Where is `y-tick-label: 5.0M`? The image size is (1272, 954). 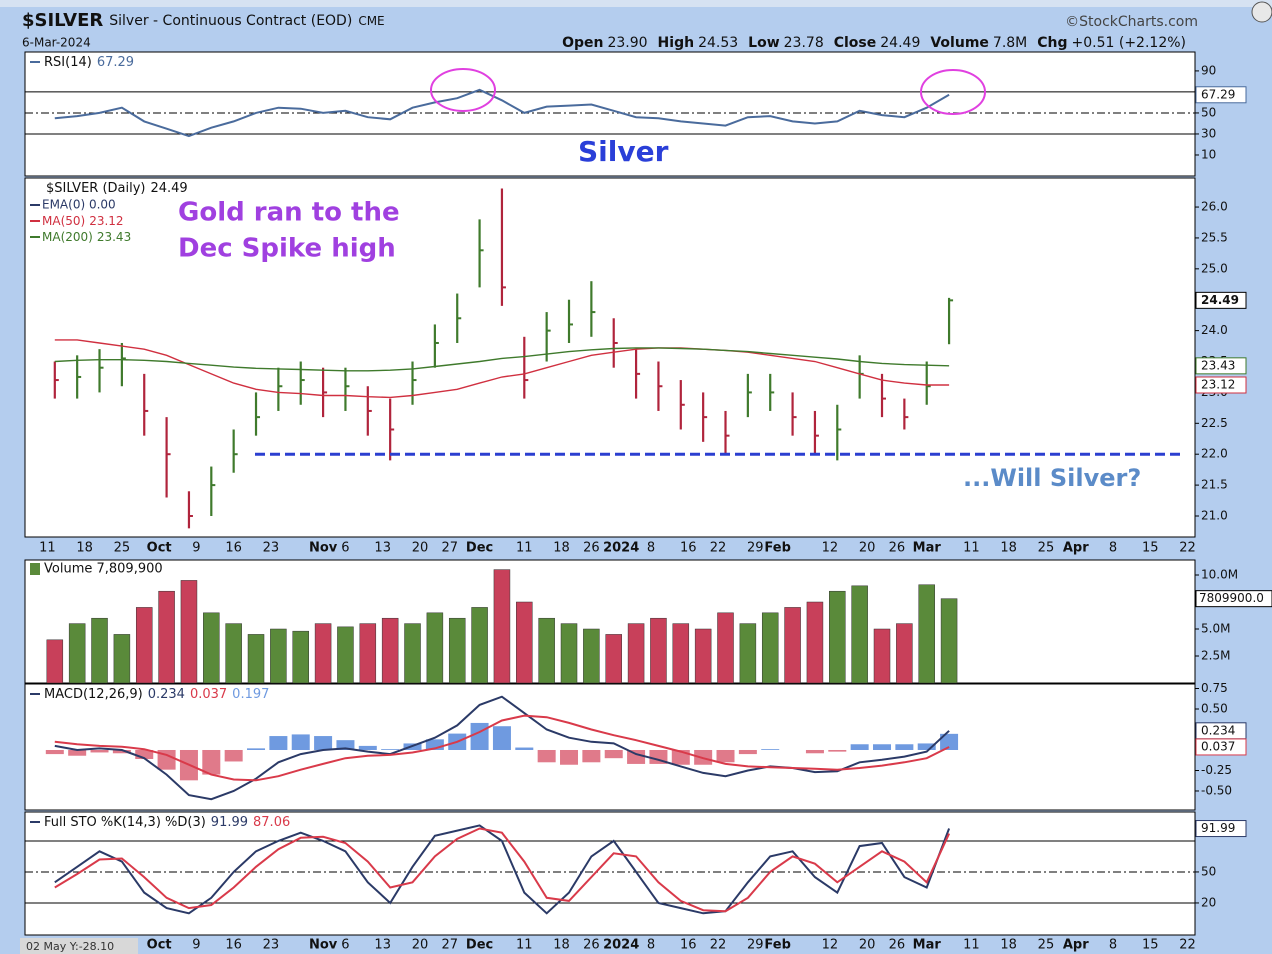 y-tick-label: 5.0M is located at coordinates (1215, 629).